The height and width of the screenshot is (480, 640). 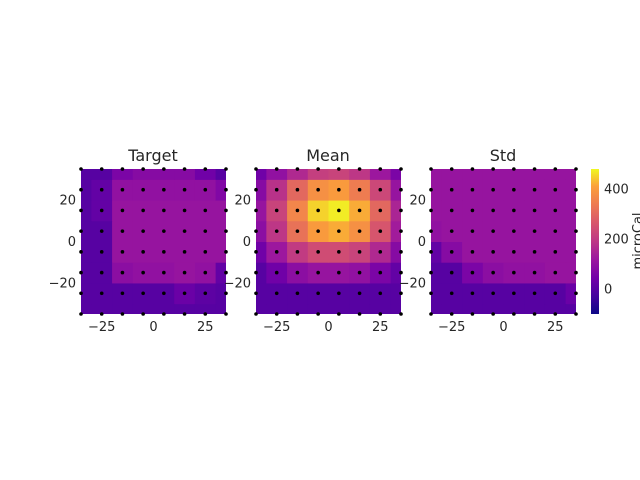 I want to click on x-ticks-std: −25 0 25, so click(x=501, y=327).